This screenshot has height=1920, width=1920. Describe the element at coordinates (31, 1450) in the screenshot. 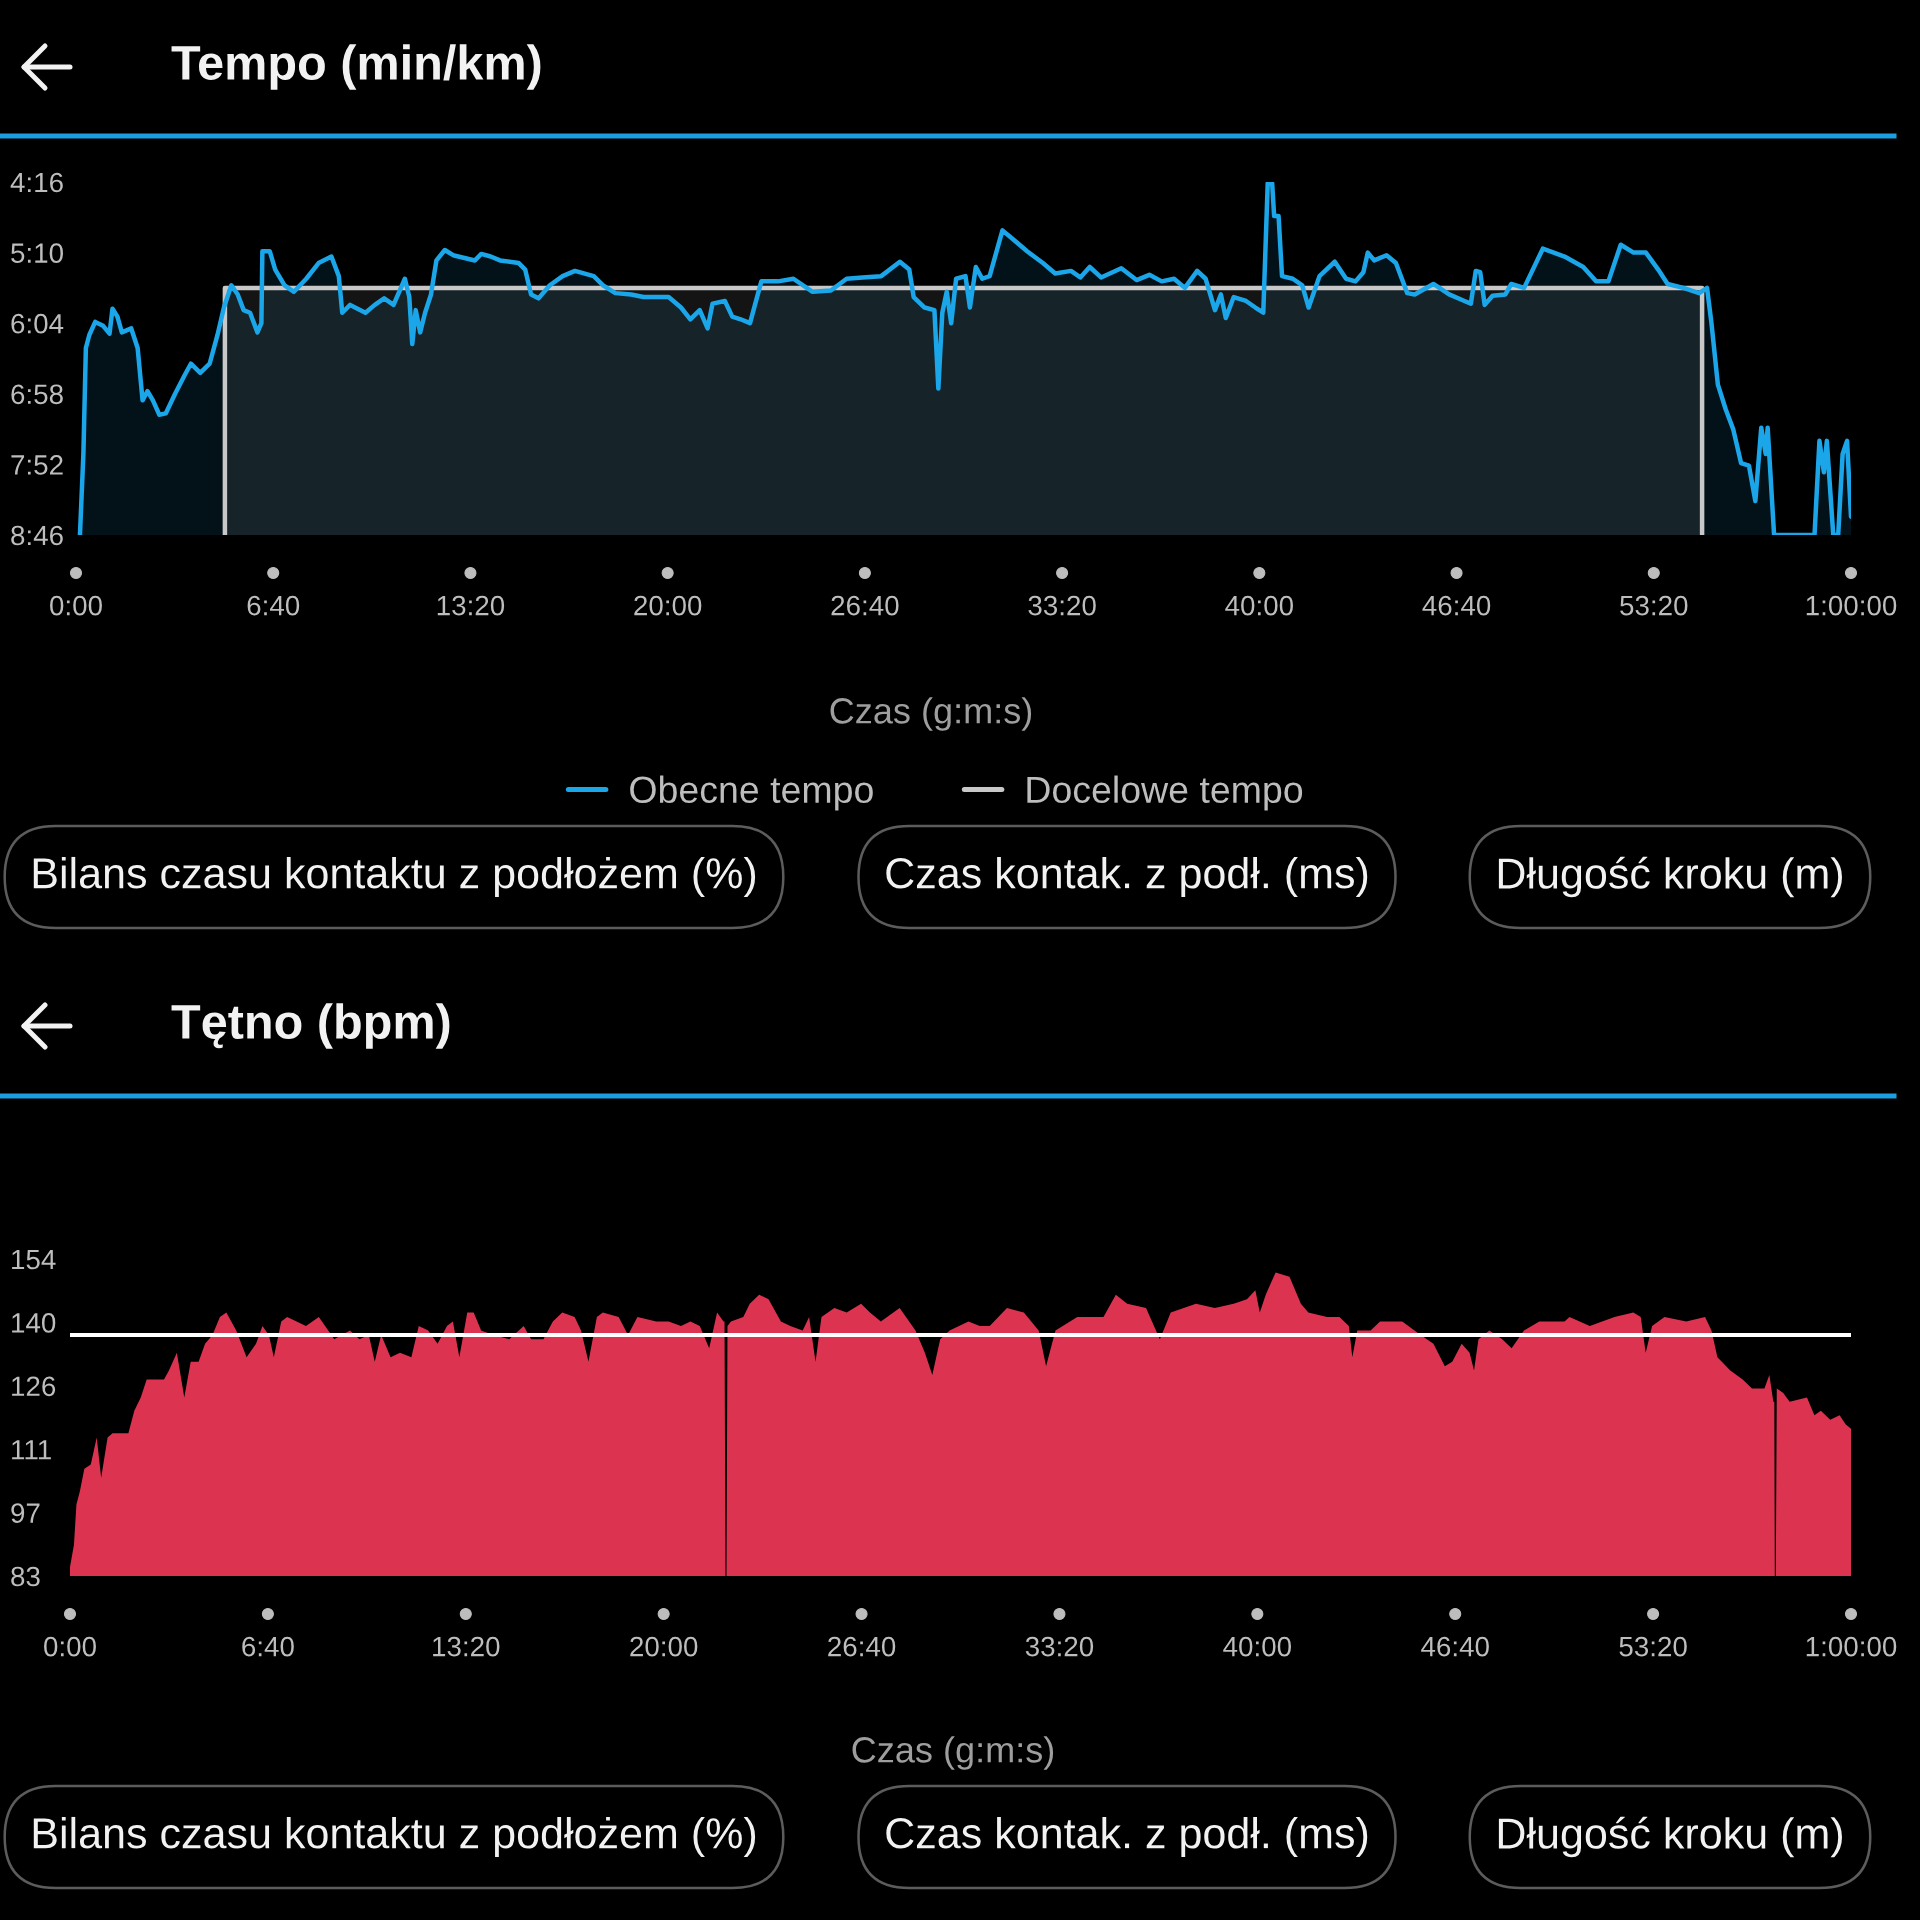

I see `y-tick-label: 111` at that location.